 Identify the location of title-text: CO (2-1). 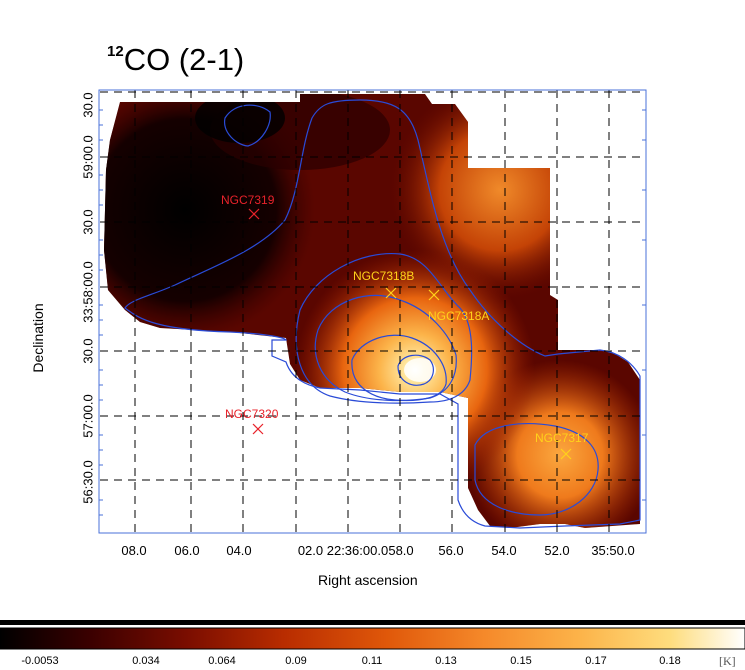
(184, 59).